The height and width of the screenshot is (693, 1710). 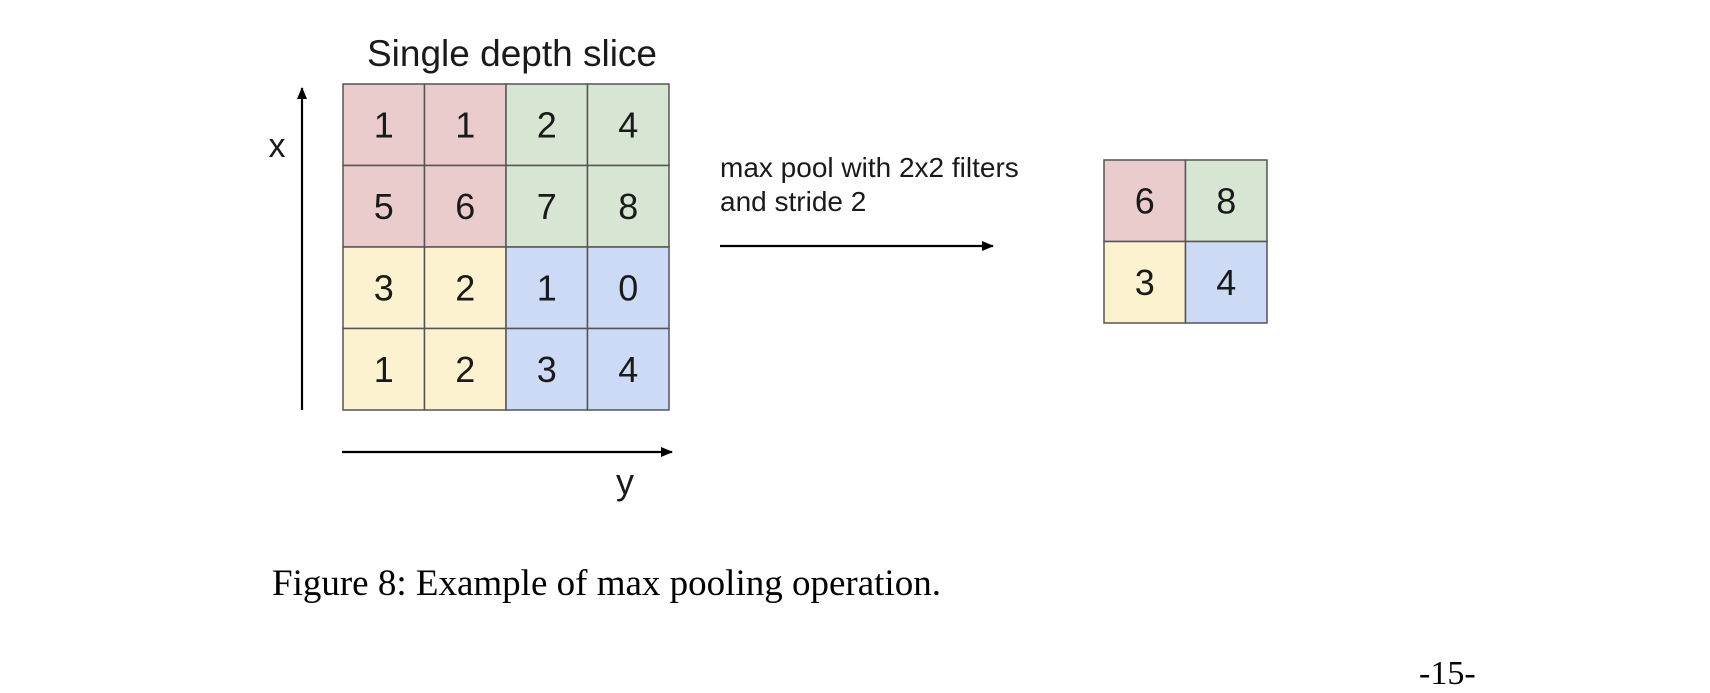 I want to click on input-grid-cell-value: 6, so click(x=465, y=206).